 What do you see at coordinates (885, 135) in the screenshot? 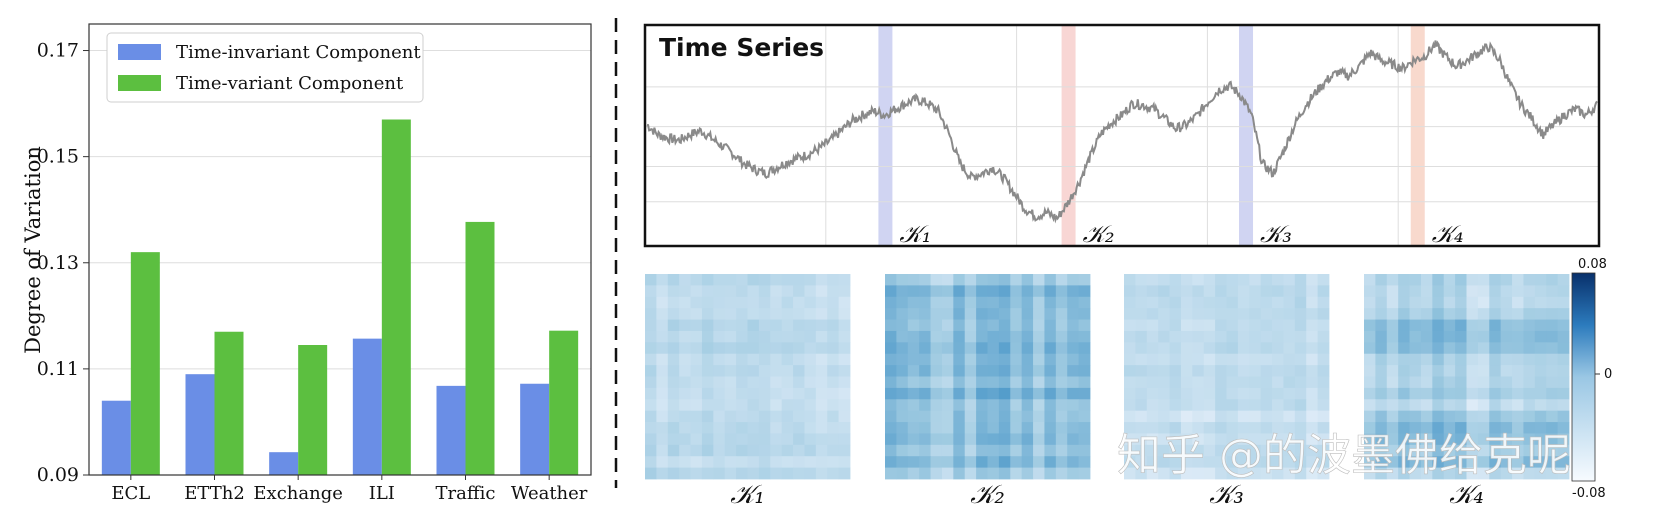
I see `highlight-band` at bounding box center [885, 135].